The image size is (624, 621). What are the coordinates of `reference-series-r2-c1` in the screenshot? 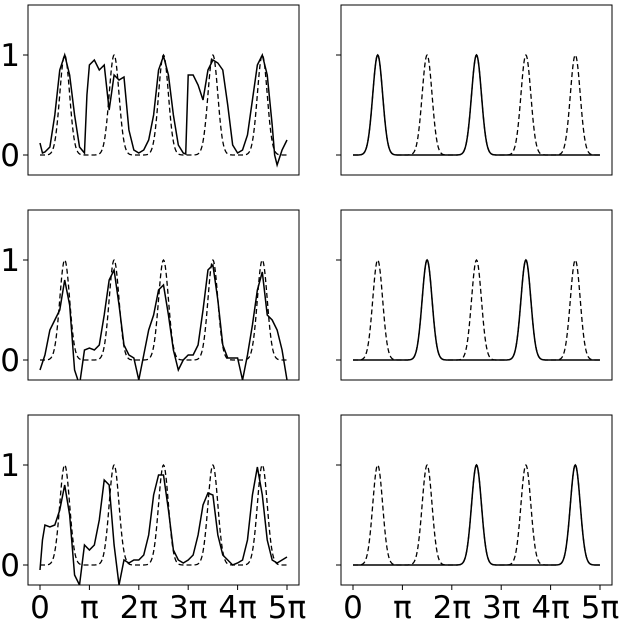 It's located at (163, 309).